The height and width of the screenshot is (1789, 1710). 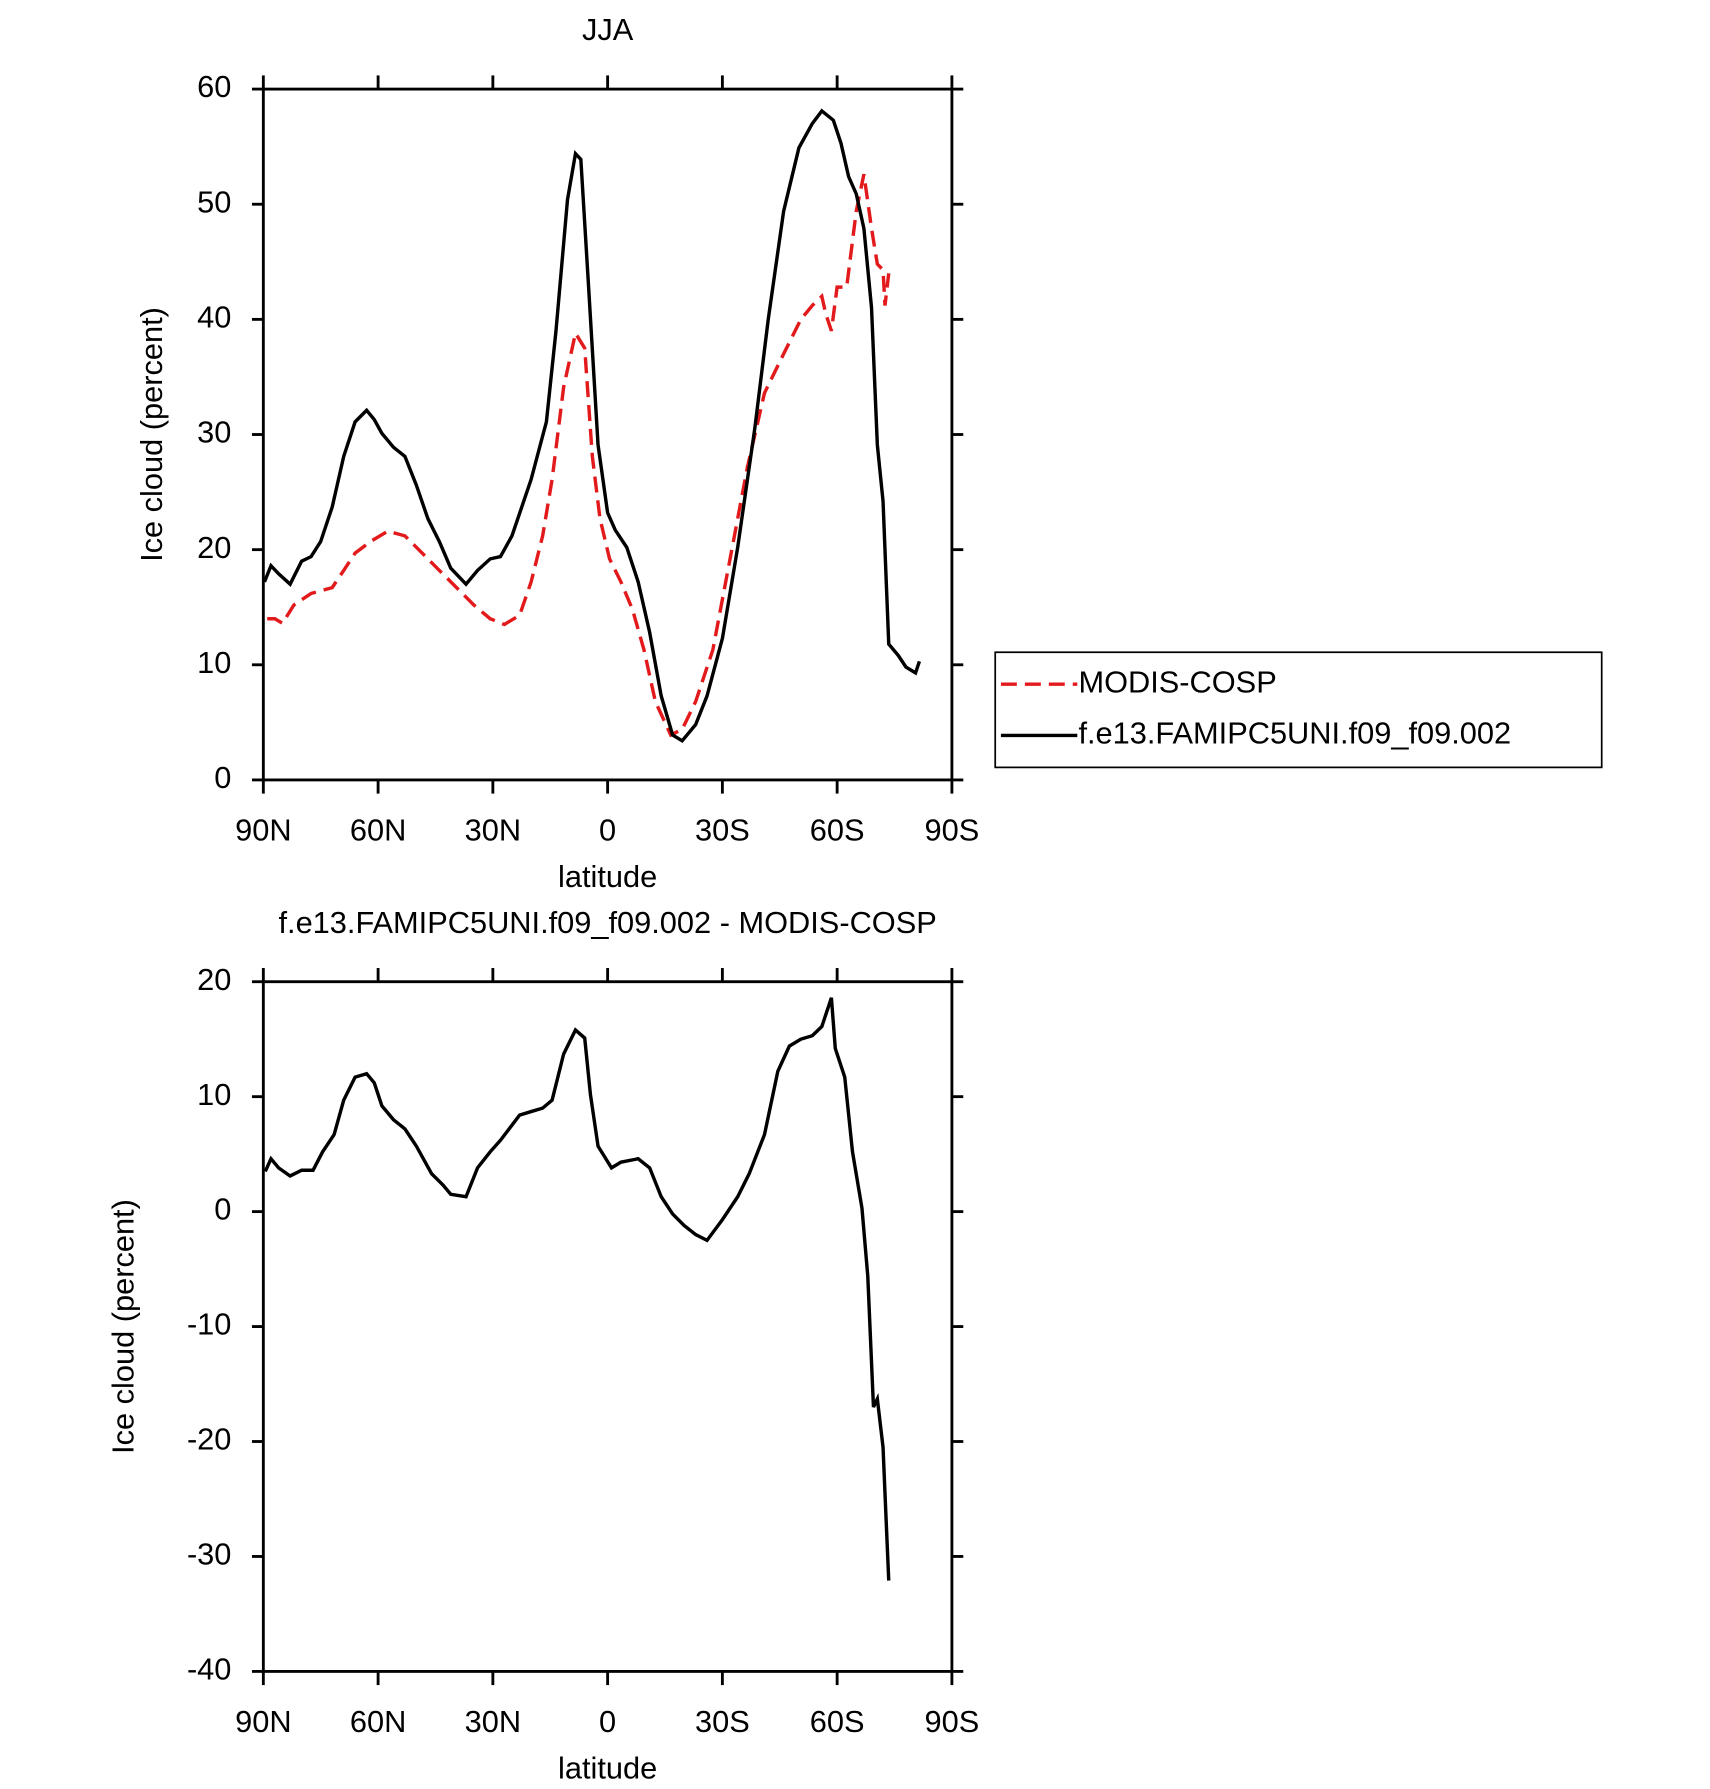 I want to click on legend-label: MODIS-COSP, so click(x=1177, y=681).